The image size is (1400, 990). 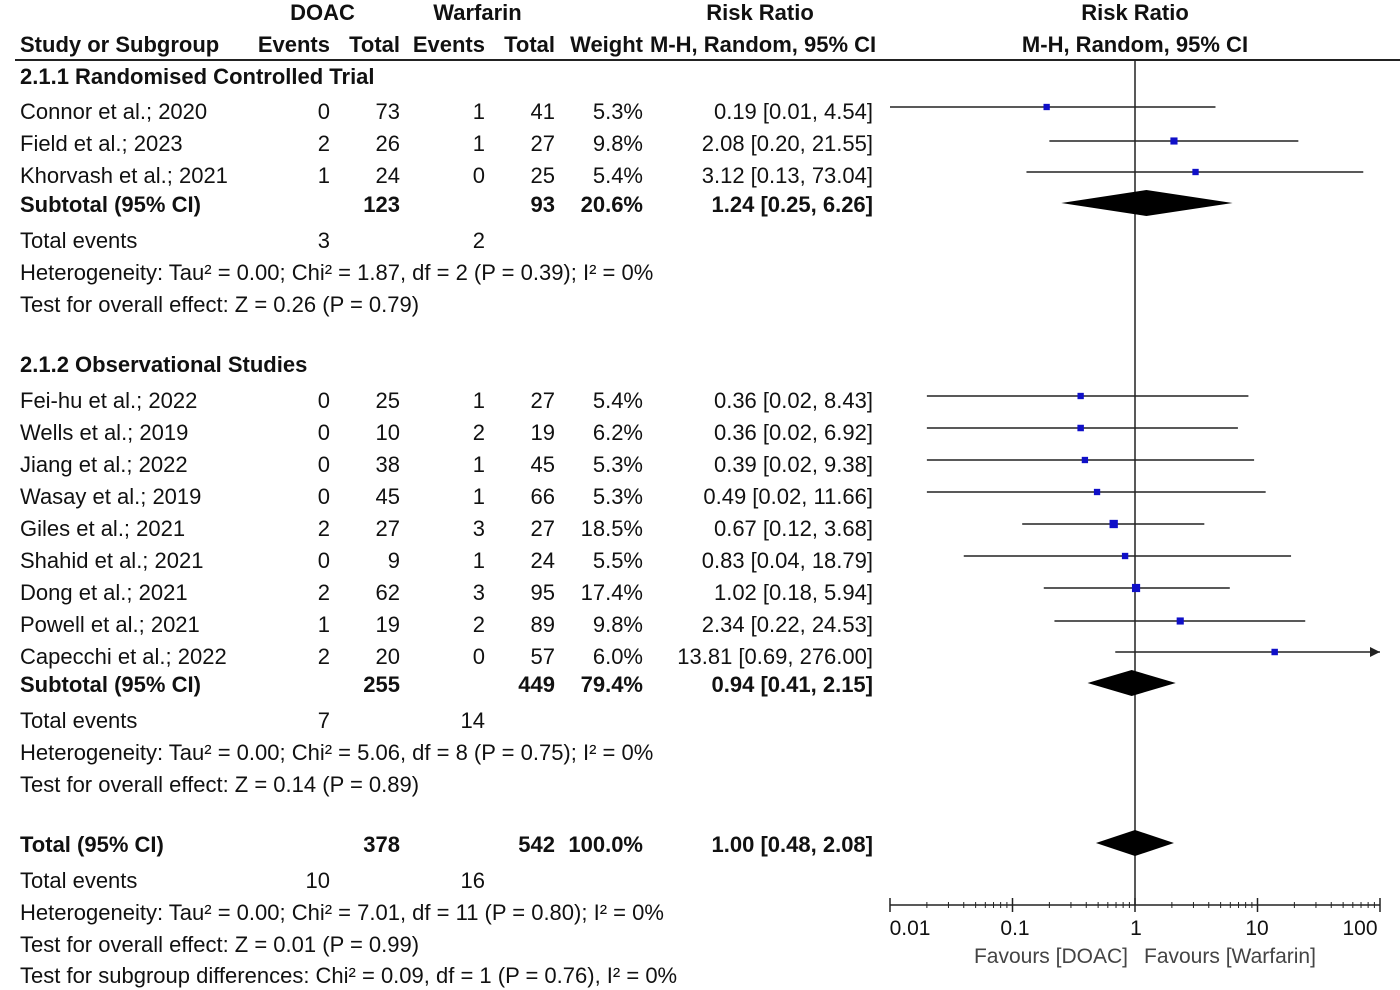 What do you see at coordinates (124, 175) in the screenshot?
I see `study-name: Khorvash et al.; 2021` at bounding box center [124, 175].